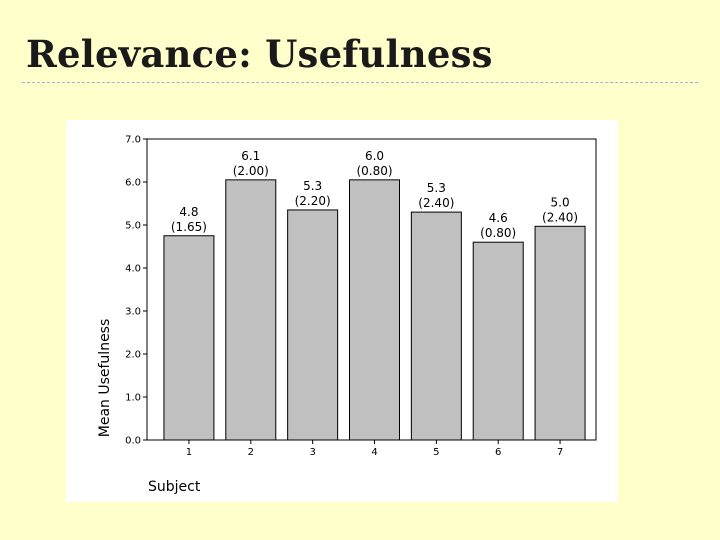 The image size is (720, 540). I want to click on y-tick-label: 7.0, so click(133, 140).